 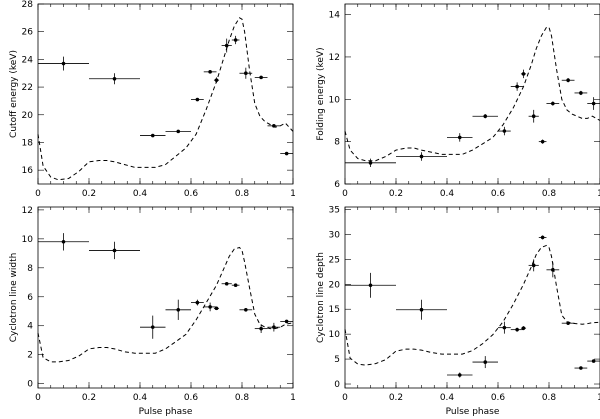 What do you see at coordinates (30, 356) in the screenshot?
I see `y-tick-label: 2` at bounding box center [30, 356].